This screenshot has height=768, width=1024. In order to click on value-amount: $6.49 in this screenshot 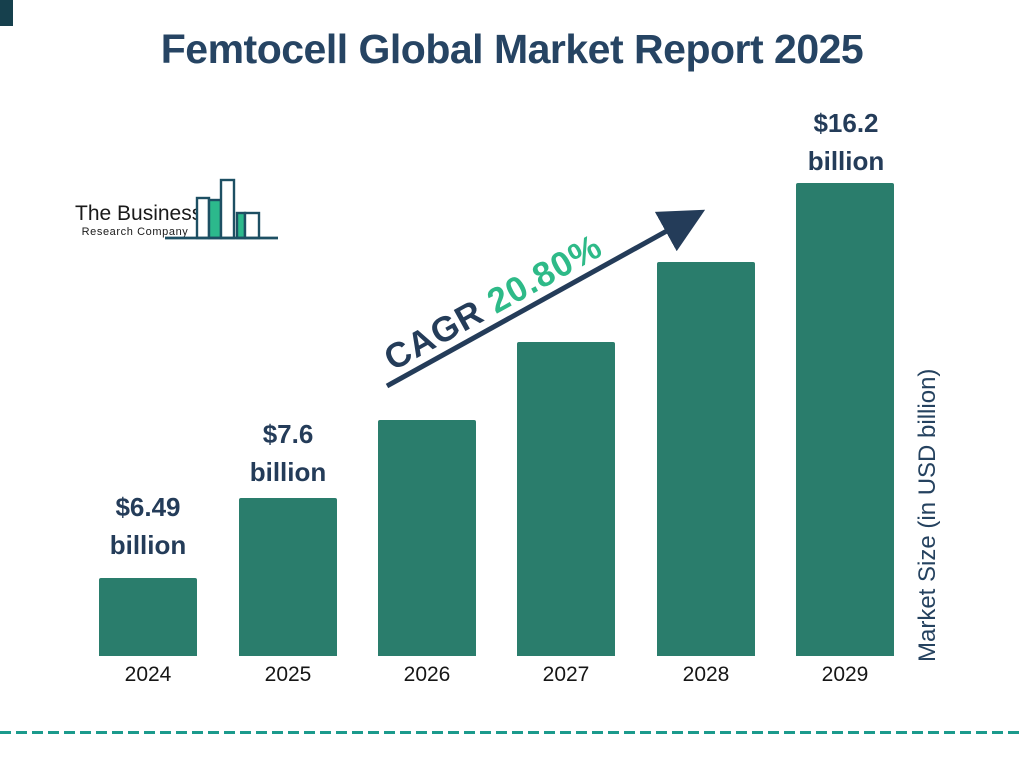, I will do `click(148, 507)`.